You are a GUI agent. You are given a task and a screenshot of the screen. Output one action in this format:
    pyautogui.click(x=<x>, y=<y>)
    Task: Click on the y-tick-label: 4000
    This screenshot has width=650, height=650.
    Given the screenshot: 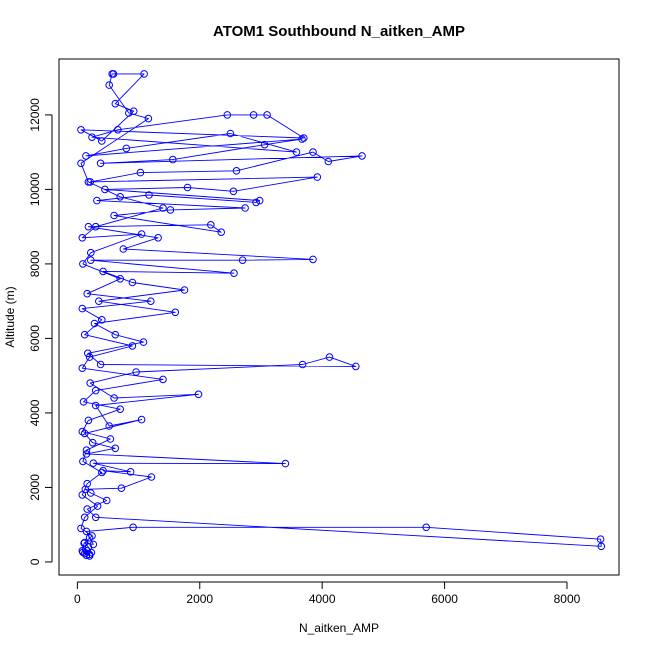 What is the action you would take?
    pyautogui.click(x=35, y=412)
    